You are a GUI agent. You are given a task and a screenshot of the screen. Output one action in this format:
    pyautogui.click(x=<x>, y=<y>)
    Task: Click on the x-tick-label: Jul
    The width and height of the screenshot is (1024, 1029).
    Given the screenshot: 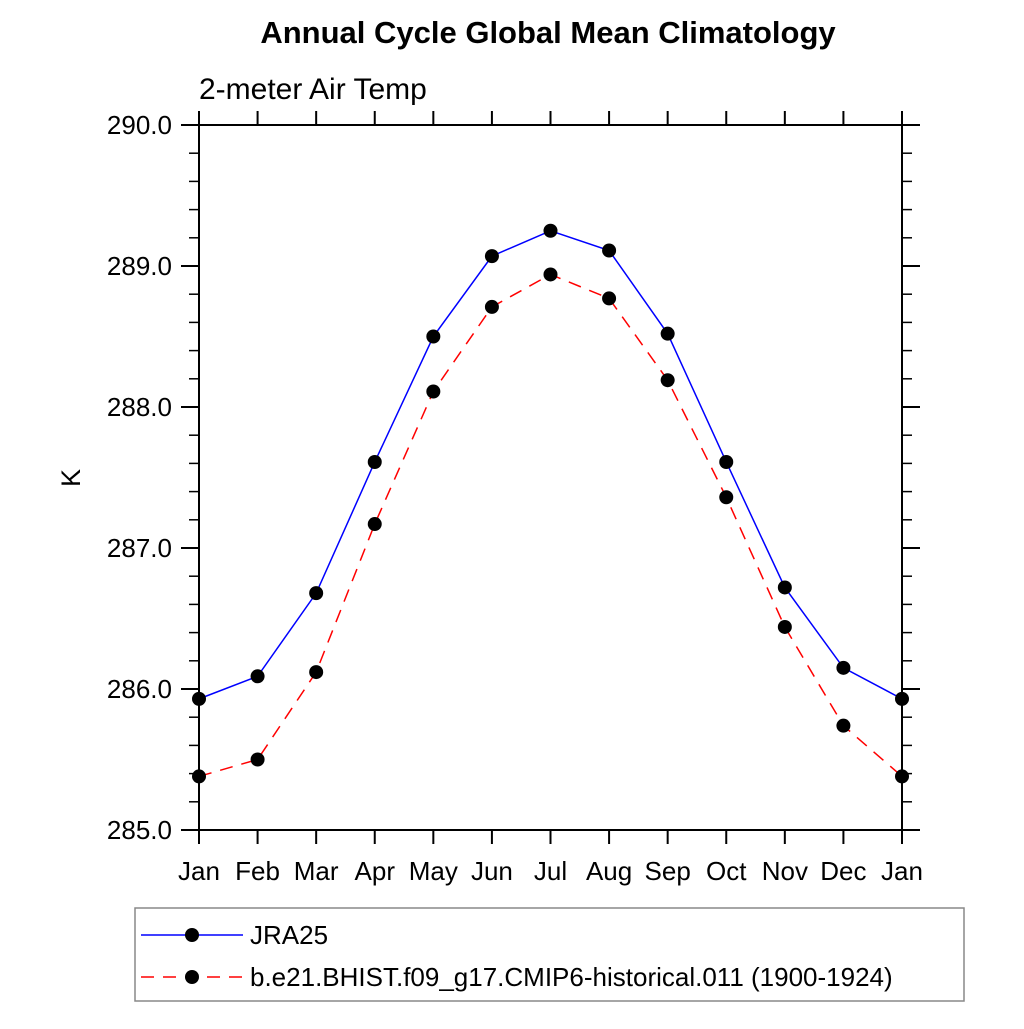 What is the action you would take?
    pyautogui.click(x=550, y=871)
    